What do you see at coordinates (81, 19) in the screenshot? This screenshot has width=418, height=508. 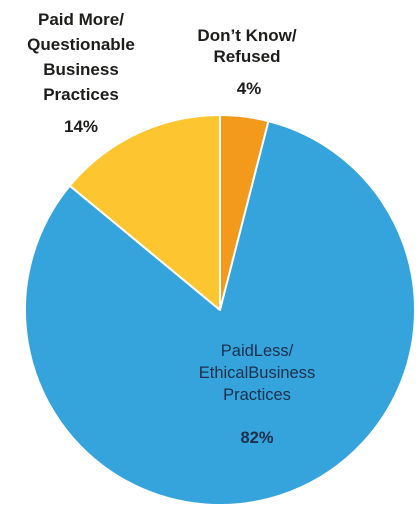 I see `label-paid-more-line-1: Paid More/` at bounding box center [81, 19].